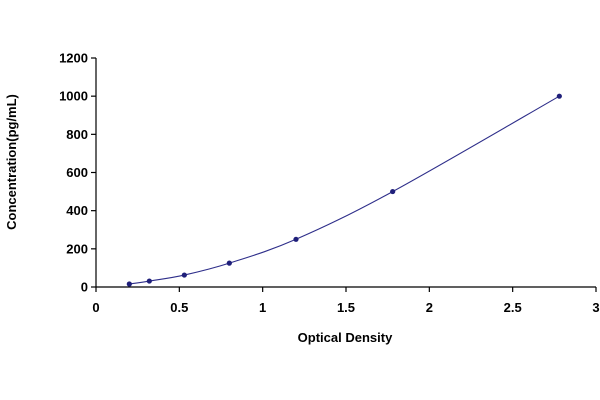  What do you see at coordinates (95, 307) in the screenshot?
I see `x-tick-label: 0` at bounding box center [95, 307].